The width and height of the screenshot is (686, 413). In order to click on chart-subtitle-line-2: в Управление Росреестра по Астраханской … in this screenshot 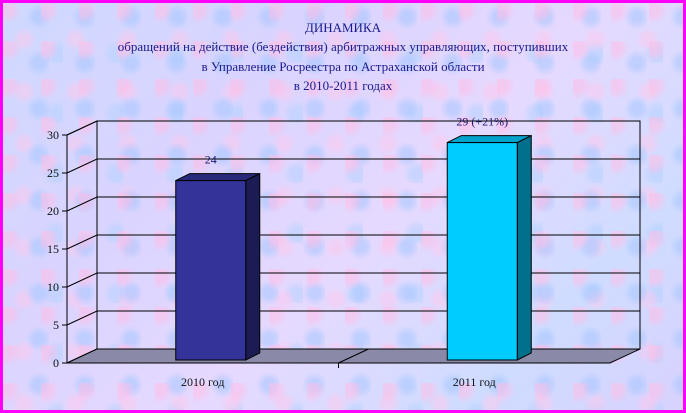, I will do `click(342, 66)`.